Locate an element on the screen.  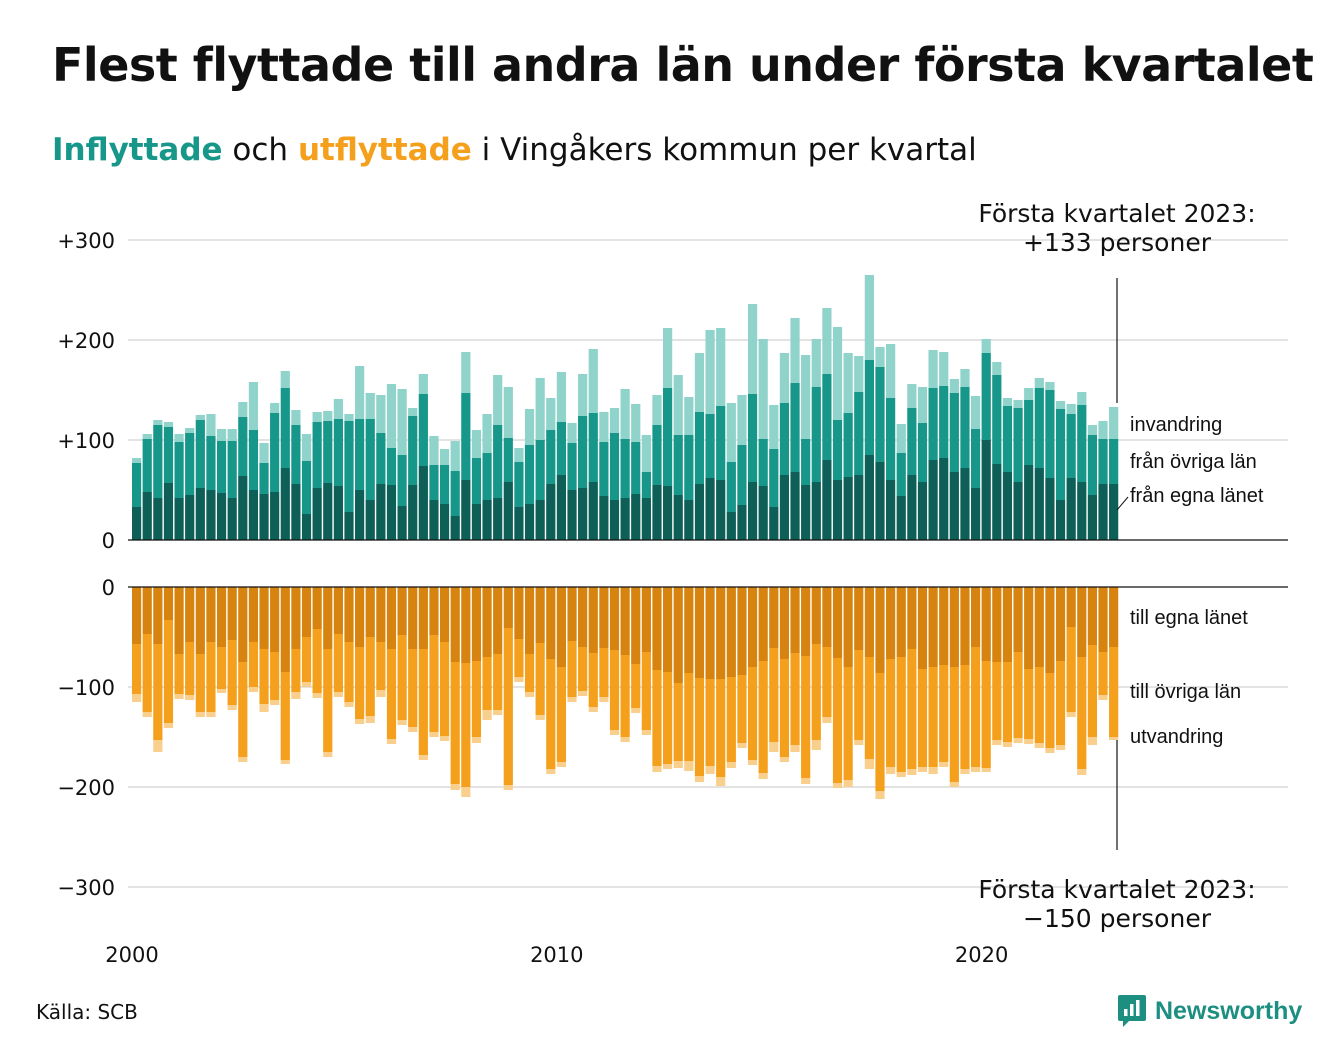
y-tick-bottom-2: −200 is located at coordinates (86, 788).